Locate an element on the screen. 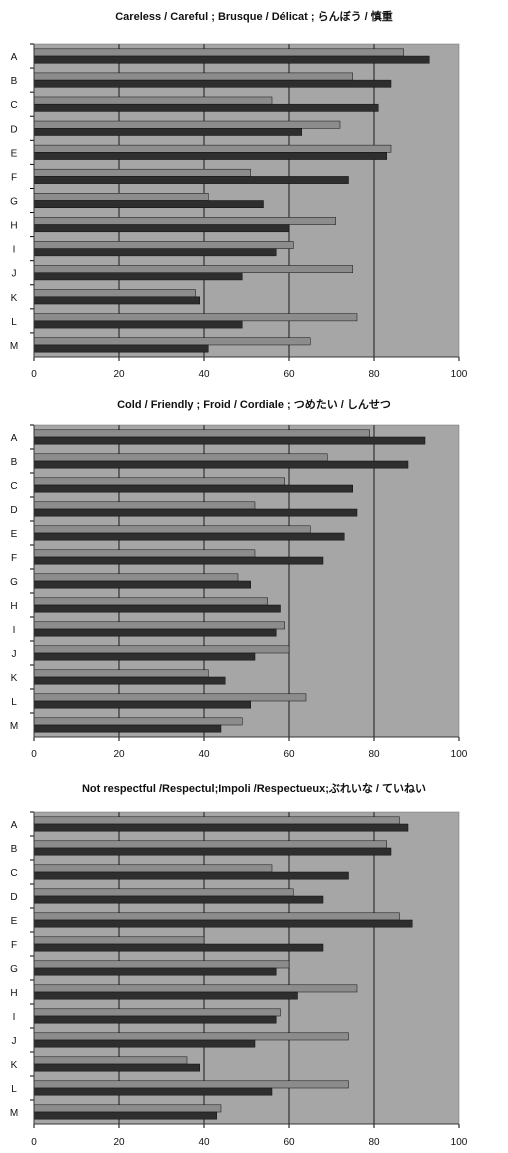 Image resolution: width=508 pixels, height=1153 pixels. category-label: D is located at coordinates (13, 510).